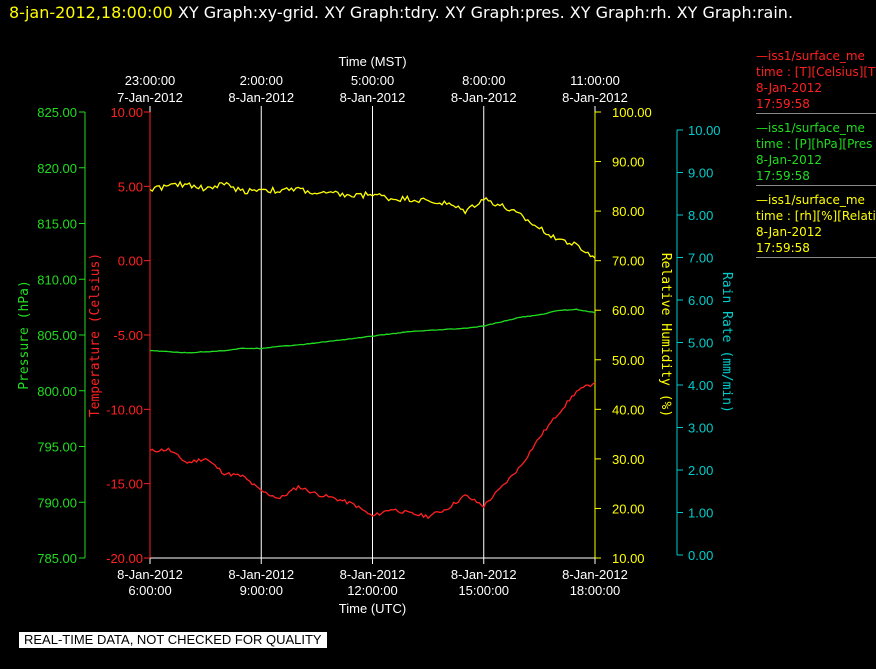 The height and width of the screenshot is (669, 876). I want to click on disclaimer-label: REAL-TIME DATA, NOT CHECKED FOR QUALITY, so click(173, 640).